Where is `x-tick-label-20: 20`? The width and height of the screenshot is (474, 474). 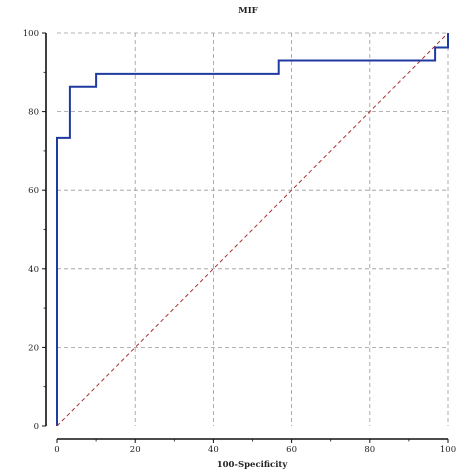
x-tick-label-20: 20 is located at coordinates (135, 450).